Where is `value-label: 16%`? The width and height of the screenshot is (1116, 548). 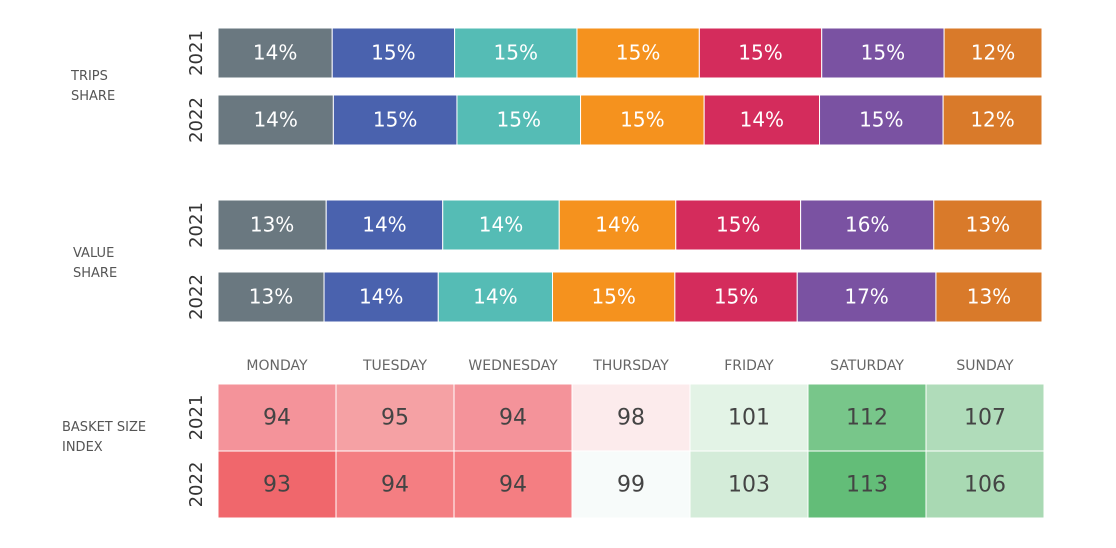 value-label: 16% is located at coordinates (867, 225).